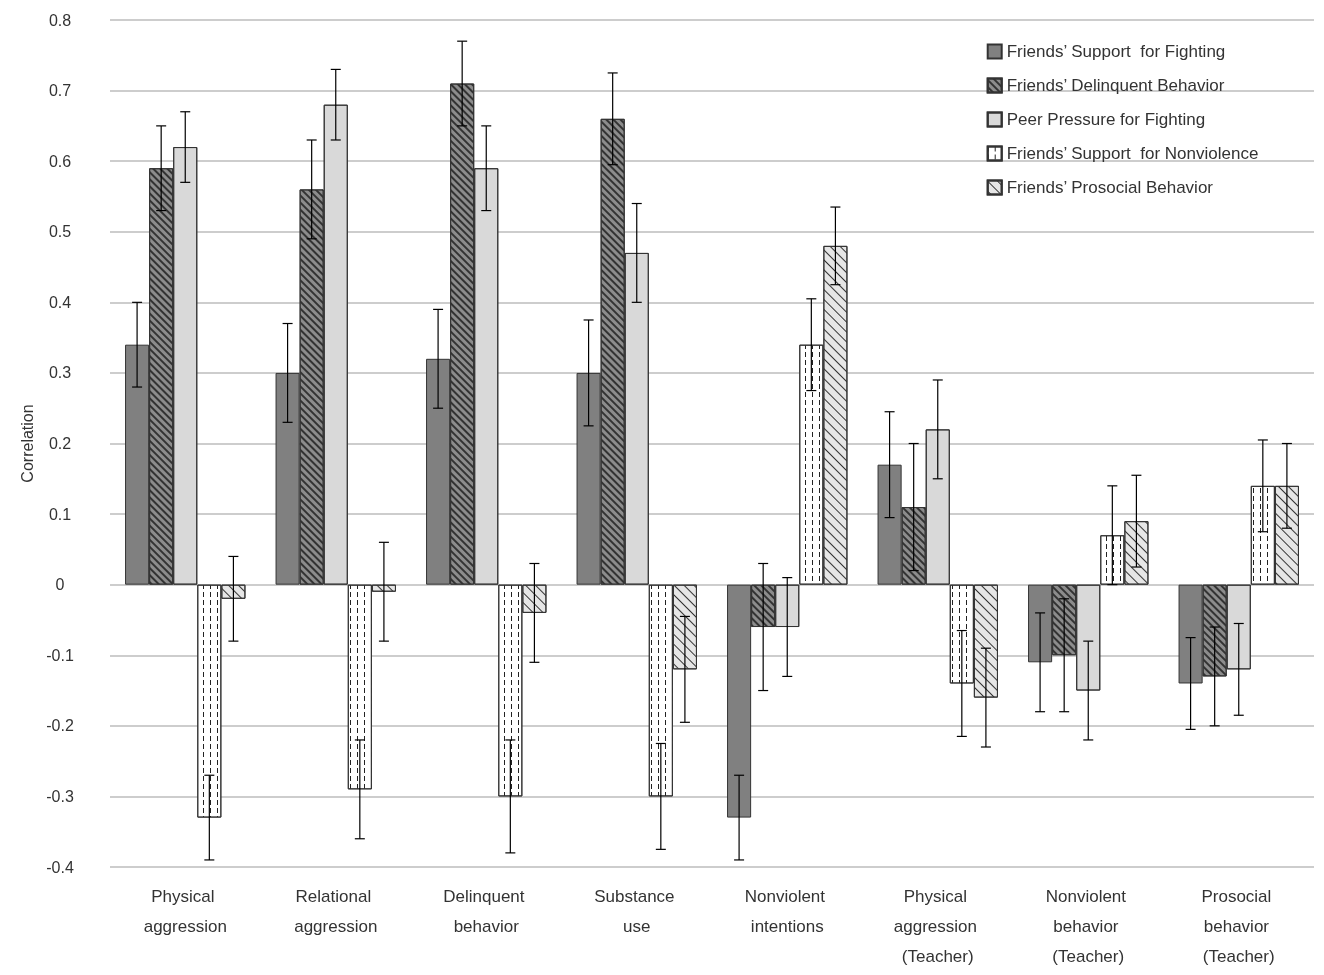 Image resolution: width=1324 pixels, height=975 pixels. What do you see at coordinates (60, 161) in the screenshot?
I see `y-tick-label: 0.6` at bounding box center [60, 161].